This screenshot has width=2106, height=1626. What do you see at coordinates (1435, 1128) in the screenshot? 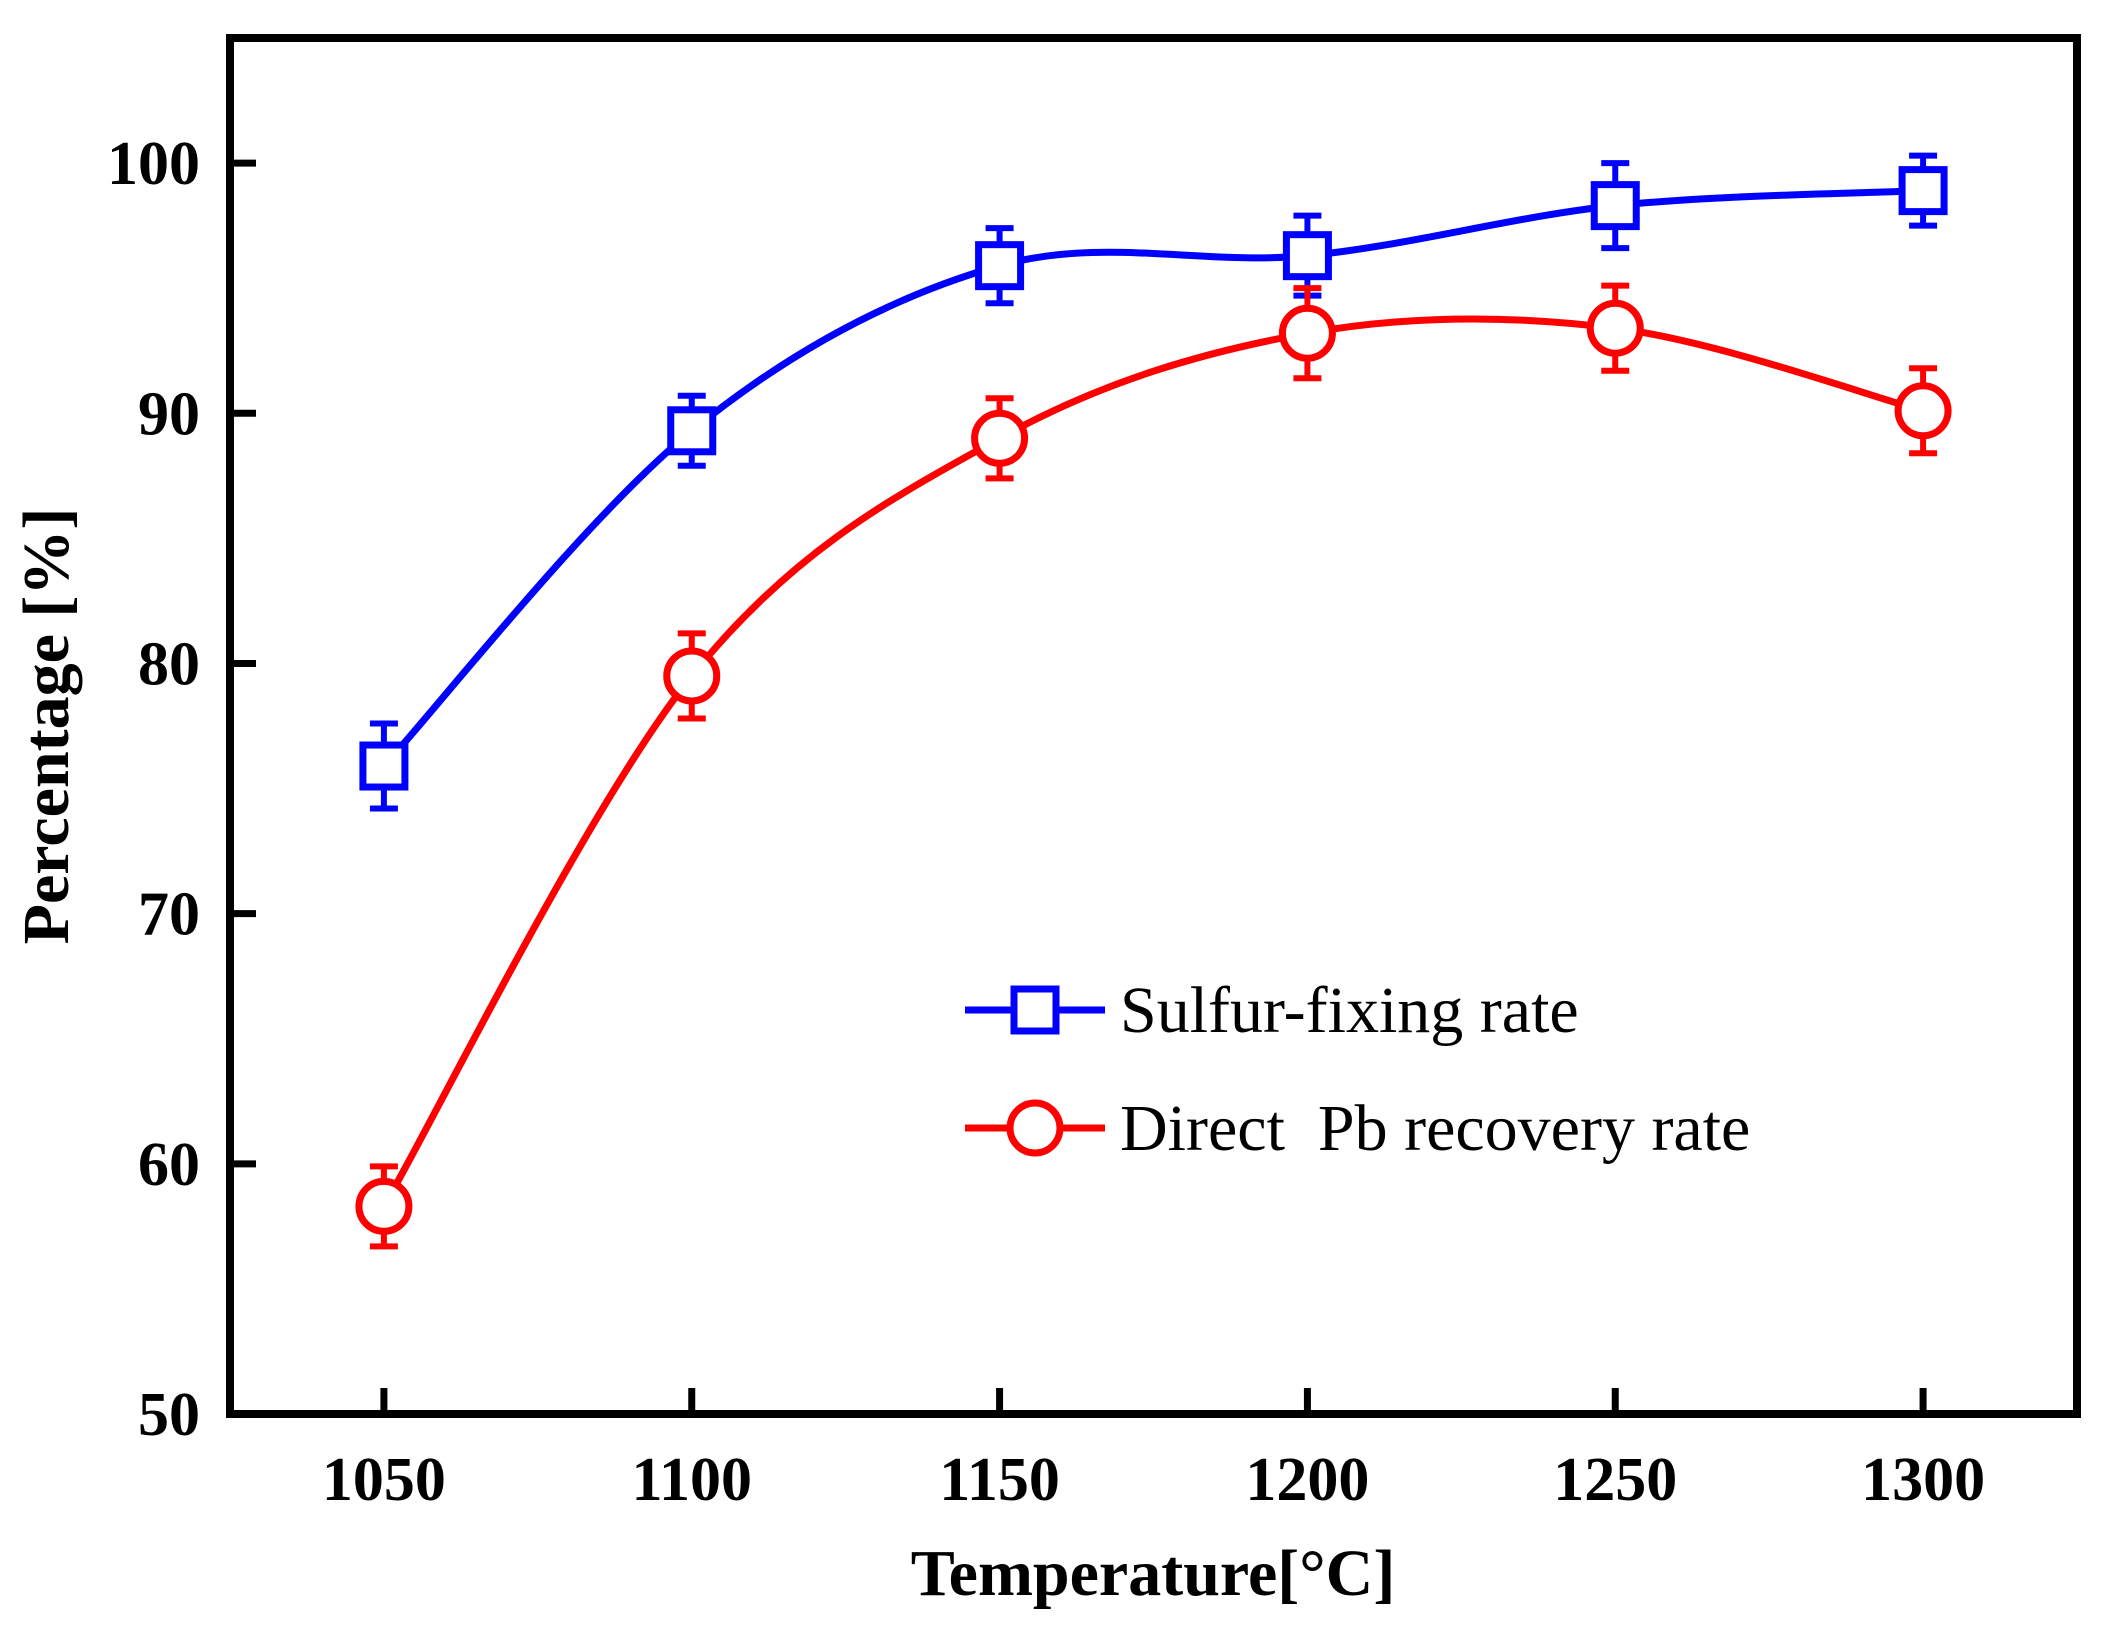
I see `legend-label-2: Direct Pb recovery rate` at bounding box center [1435, 1128].